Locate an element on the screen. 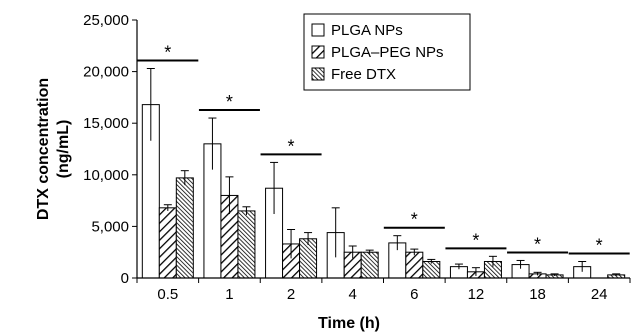 Image resolution: width=635 pixels, height=335 pixels. x-tick-label: 0.5 is located at coordinates (167, 294).